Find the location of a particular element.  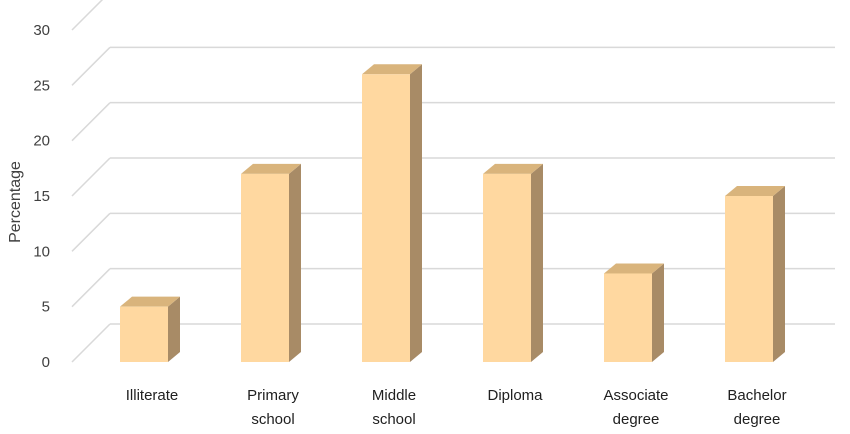

y-tick-label: 20 is located at coordinates (41, 141).